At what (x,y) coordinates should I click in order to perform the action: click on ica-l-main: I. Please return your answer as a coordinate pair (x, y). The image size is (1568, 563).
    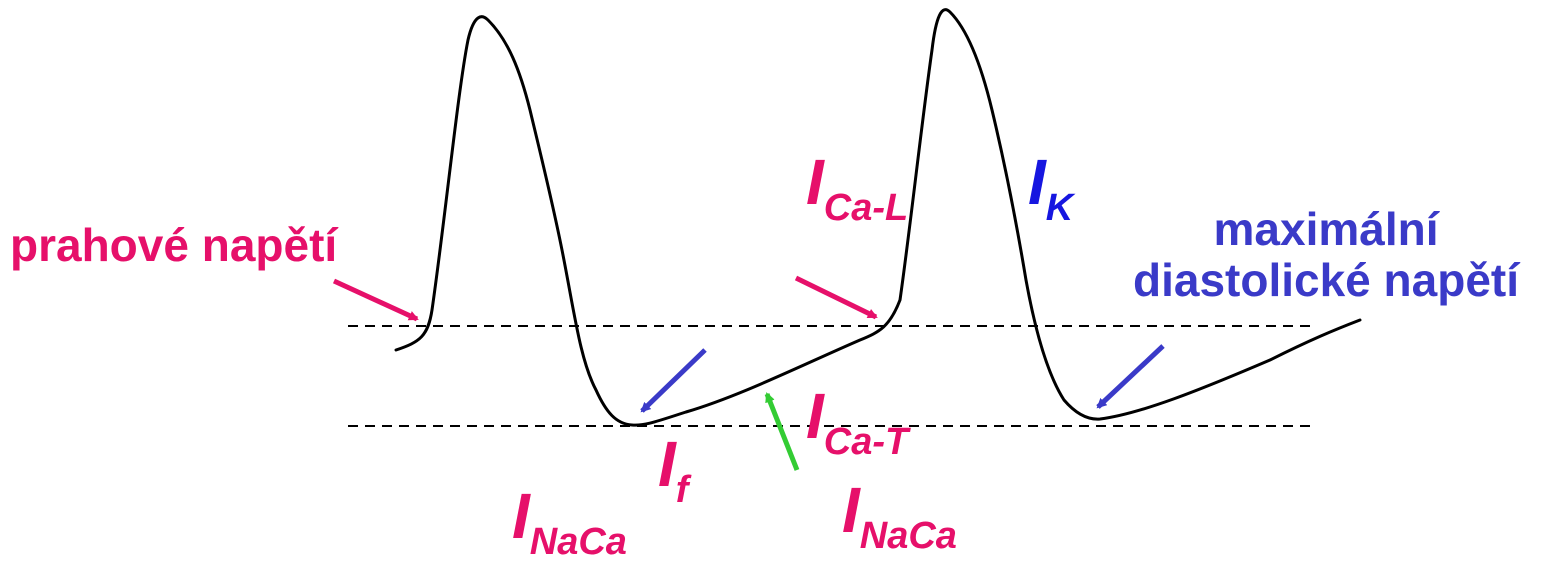
    Looking at the image, I should click on (815, 182).